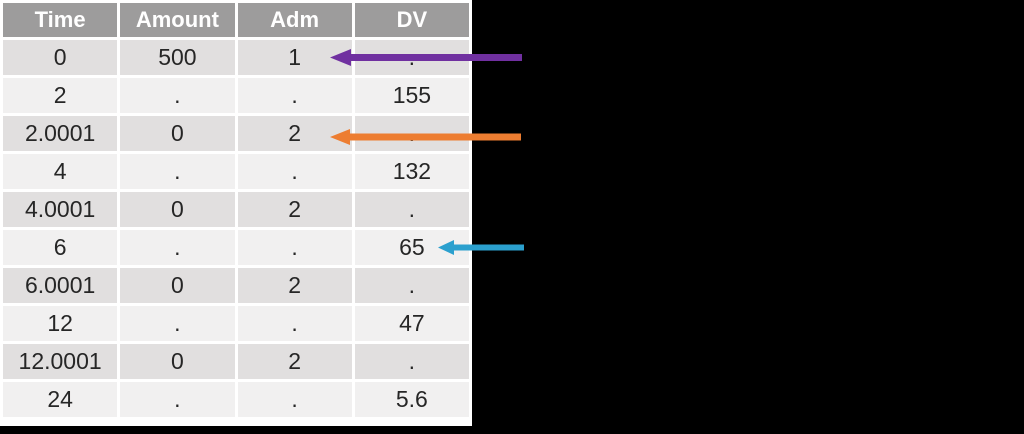 This screenshot has height=434, width=1024. I want to click on table-row: 2.0001 0 2., so click(236, 133).